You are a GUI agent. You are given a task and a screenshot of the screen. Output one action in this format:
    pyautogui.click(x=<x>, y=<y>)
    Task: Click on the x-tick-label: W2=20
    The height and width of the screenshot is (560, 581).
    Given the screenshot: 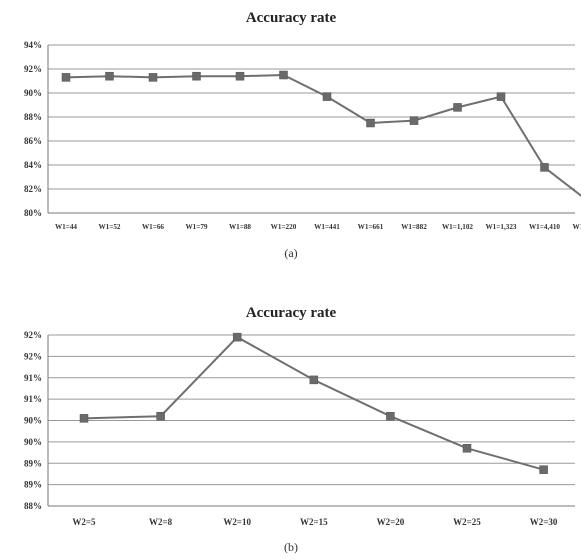 What is the action you would take?
    pyautogui.click(x=391, y=522)
    